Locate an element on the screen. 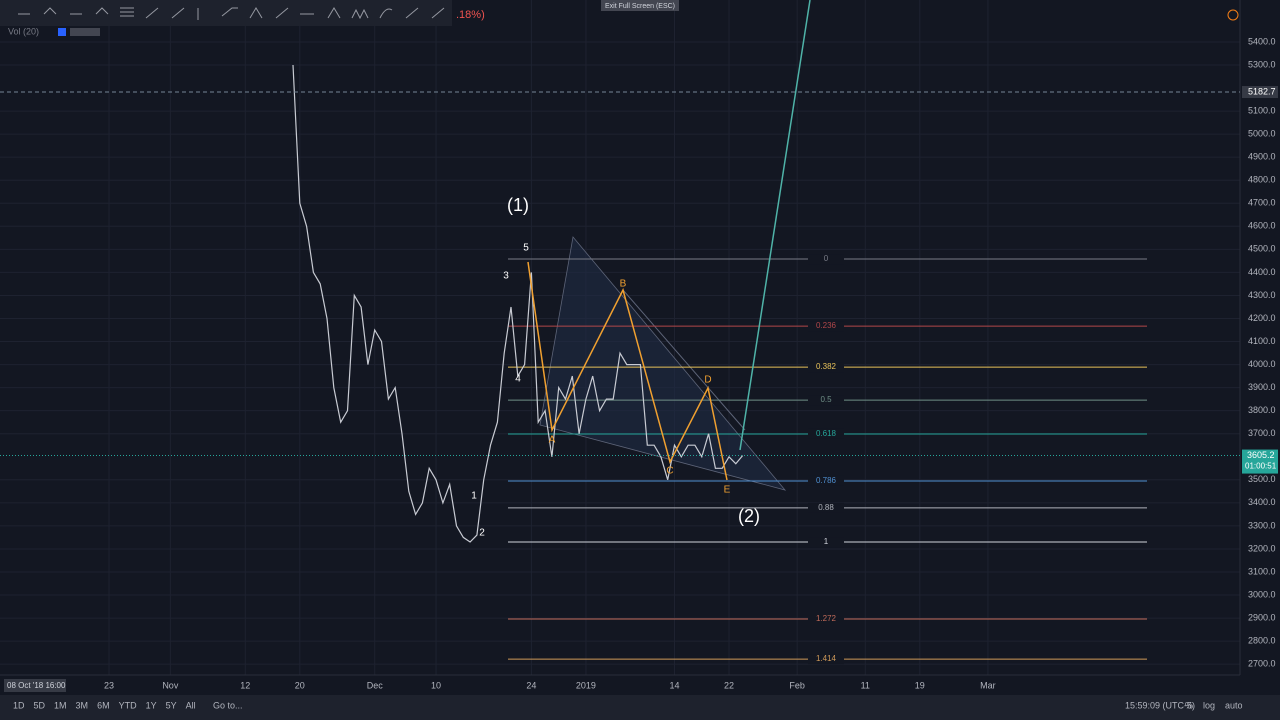 This screenshot has width=1280, height=720. x-tick-label: Dec is located at coordinates (375, 685).